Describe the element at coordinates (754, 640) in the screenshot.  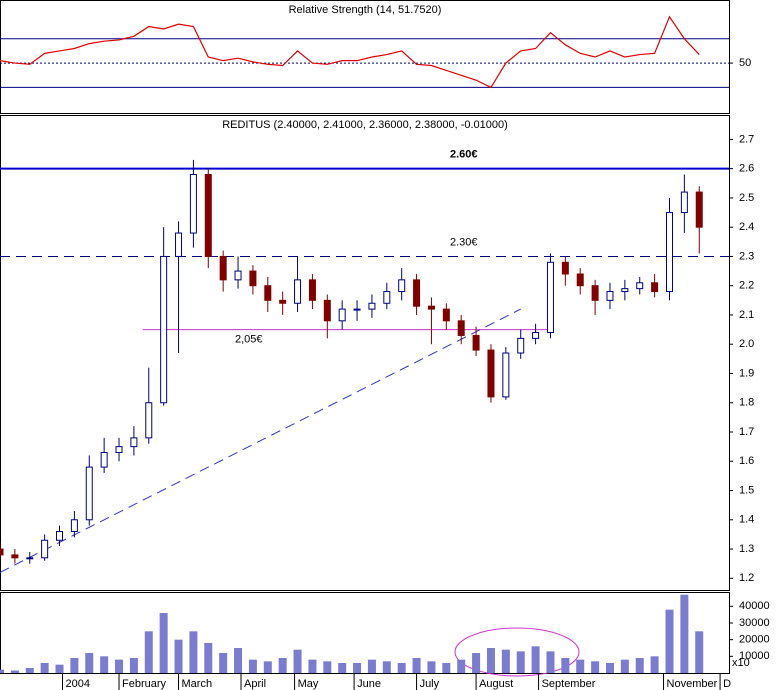
I see `y-tick-label: 20000` at that location.